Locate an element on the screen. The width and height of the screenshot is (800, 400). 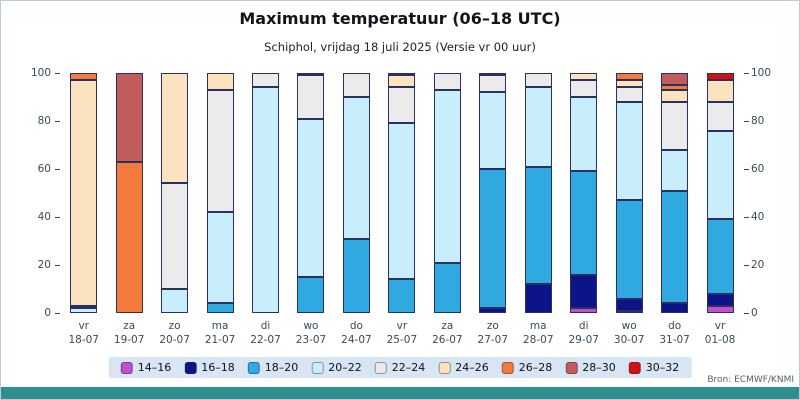
chart-title: Maximum temperatuur (06–18 UTC) is located at coordinates (400, 18).